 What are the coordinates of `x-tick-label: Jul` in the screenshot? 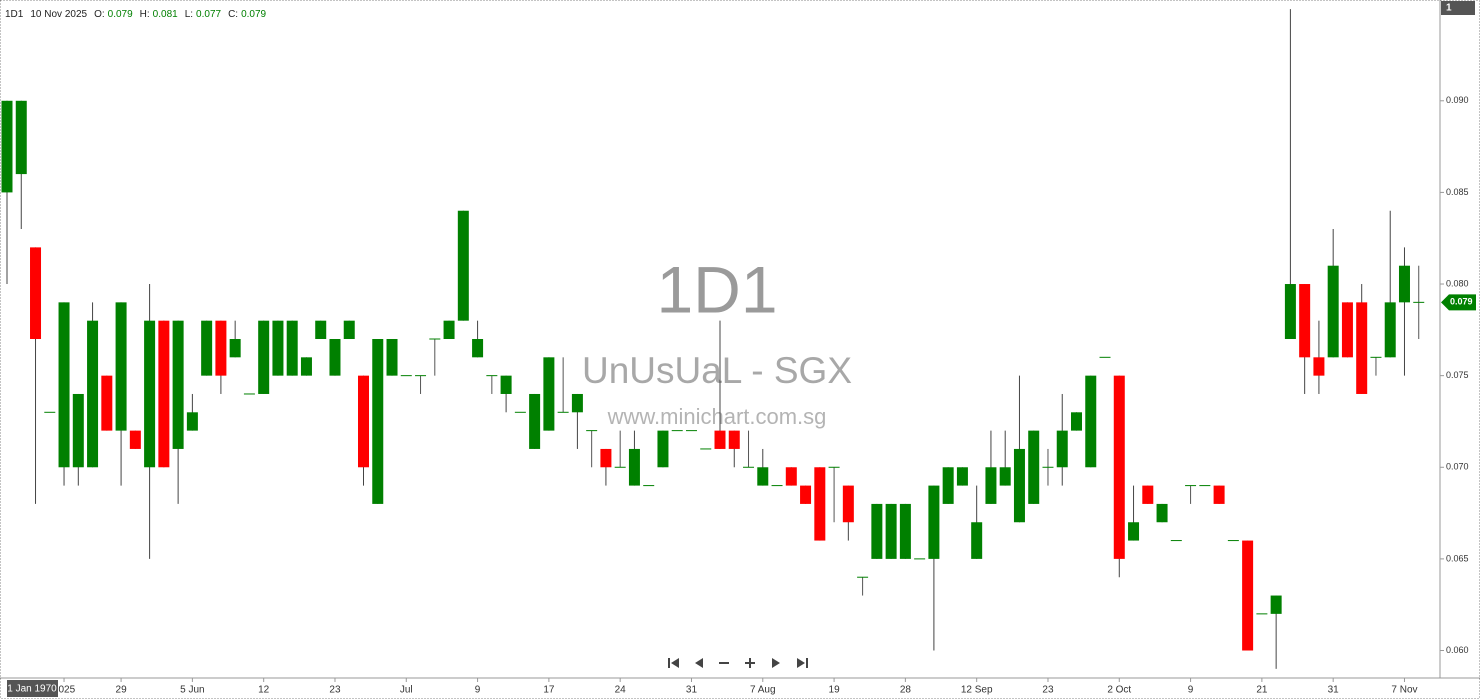 It's located at (406, 690).